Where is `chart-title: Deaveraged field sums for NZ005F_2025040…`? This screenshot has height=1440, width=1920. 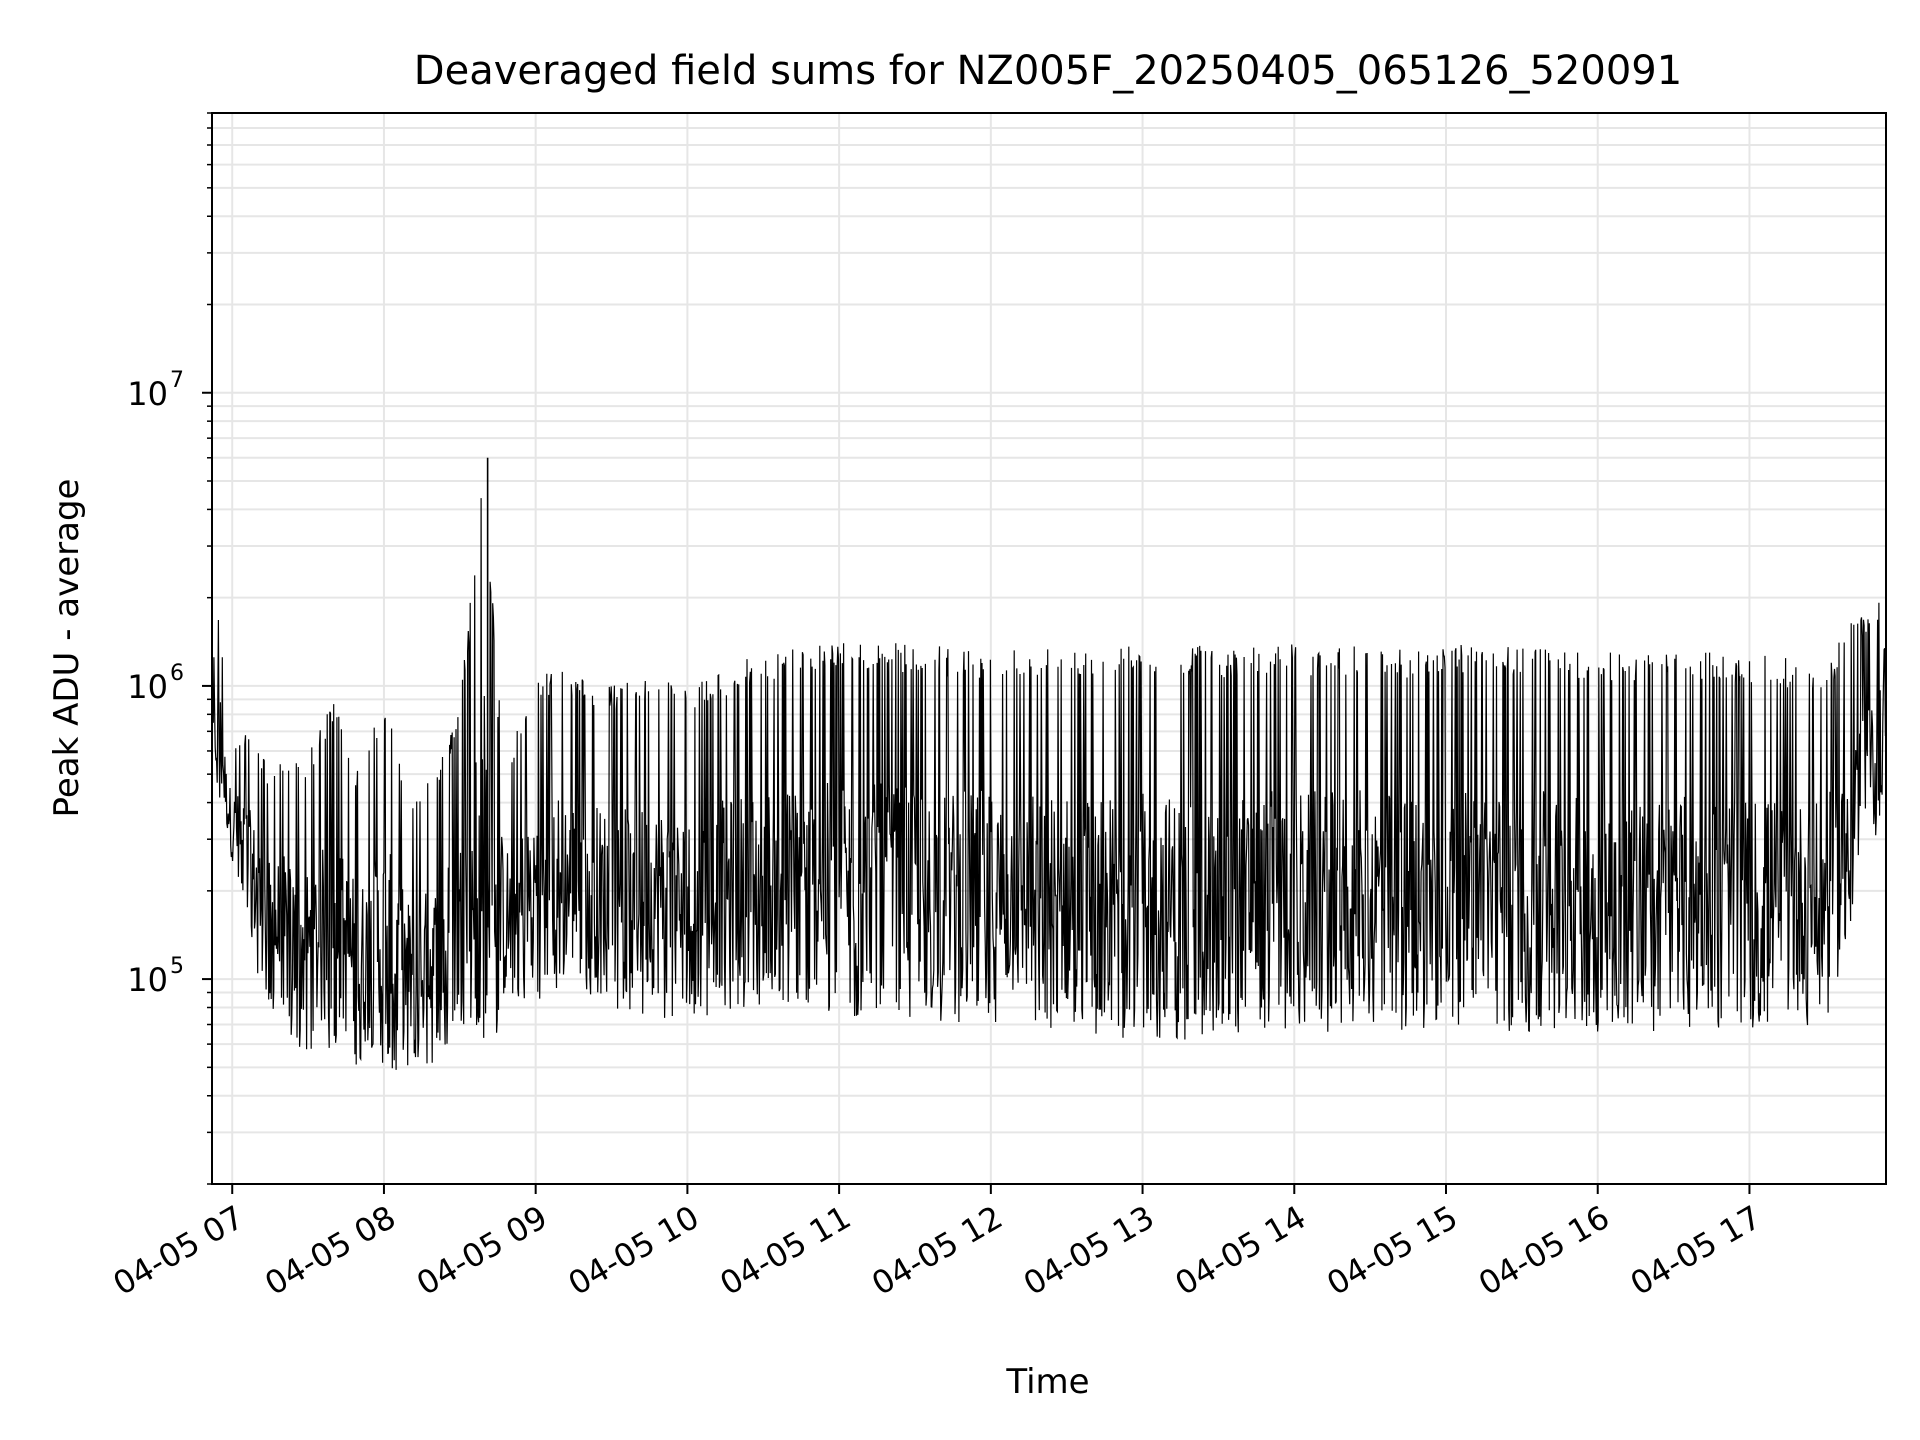 chart-title: Deaveraged field sums for NZ005F_2025040… is located at coordinates (1048, 71).